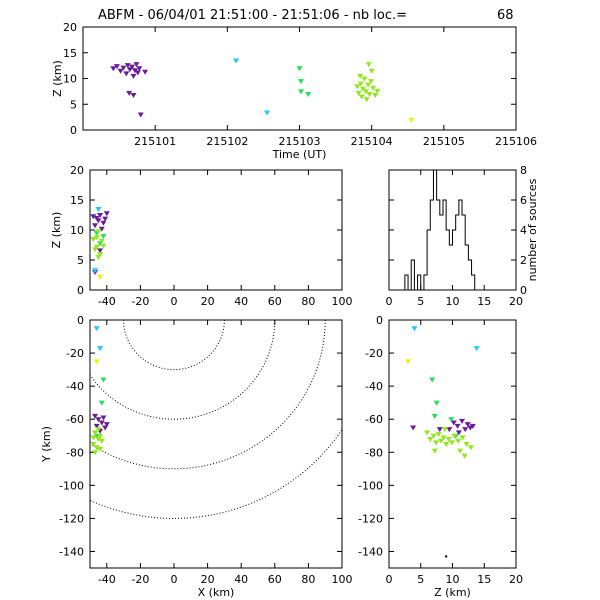 This screenshot has height=600, width=600. I want to click on time-height-frame, so click(299, 78).